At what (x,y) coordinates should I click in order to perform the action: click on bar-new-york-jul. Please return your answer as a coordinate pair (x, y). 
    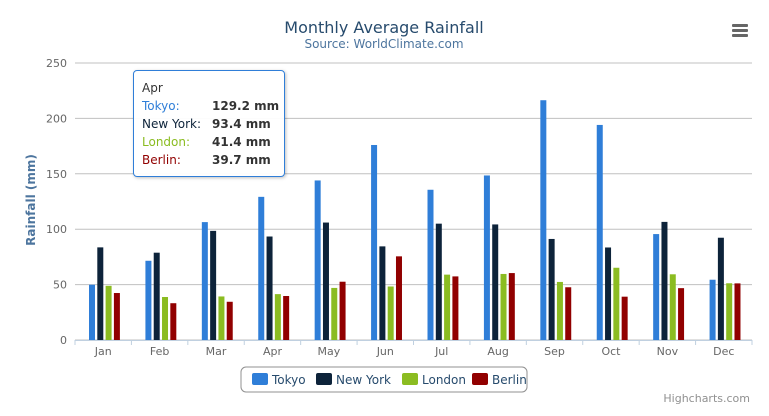
    Looking at the image, I should click on (438, 281).